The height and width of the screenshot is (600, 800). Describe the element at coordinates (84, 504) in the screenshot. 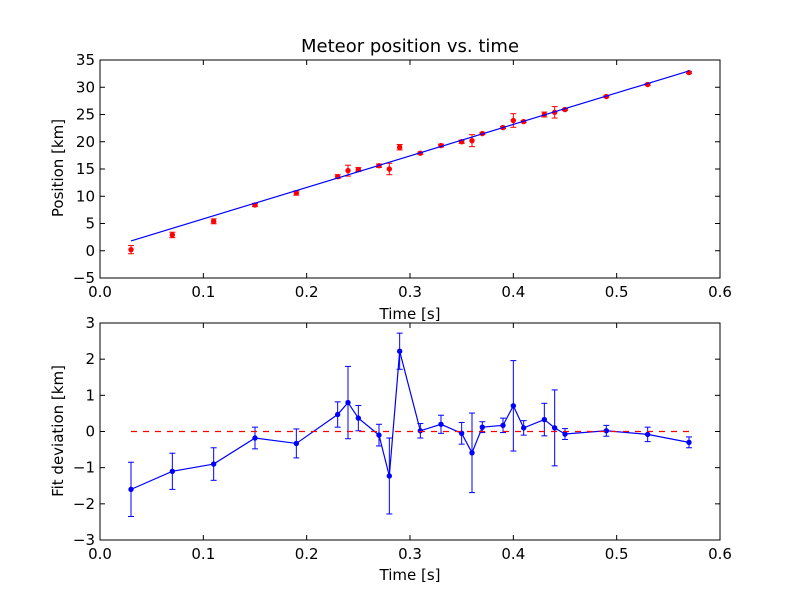

I see `y-tick-label: −2` at that location.